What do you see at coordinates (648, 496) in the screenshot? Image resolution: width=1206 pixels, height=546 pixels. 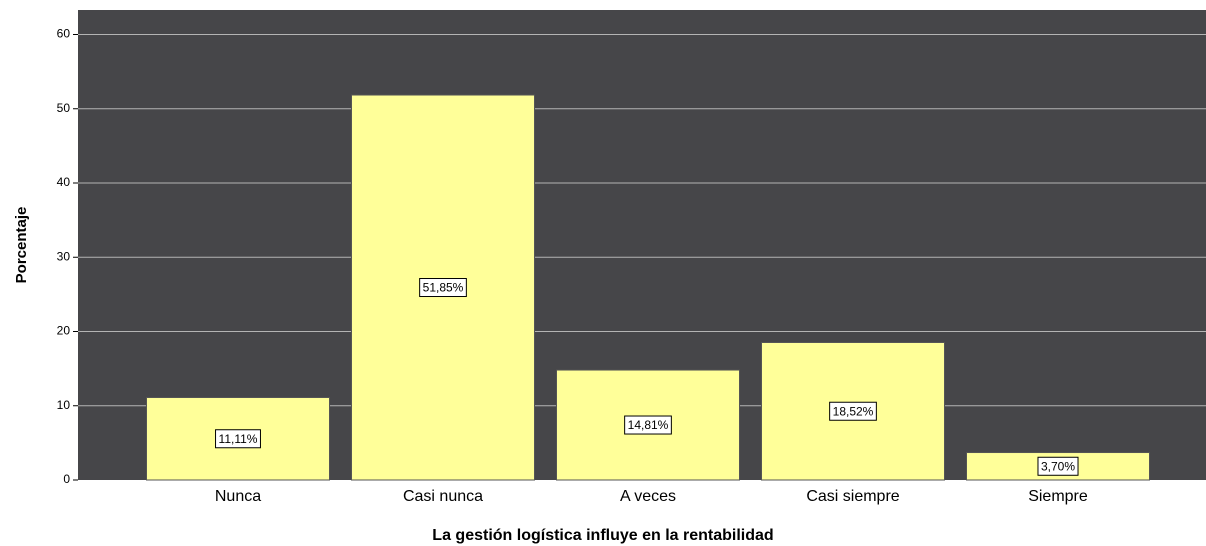 I see `x-tick-label: A veces` at bounding box center [648, 496].